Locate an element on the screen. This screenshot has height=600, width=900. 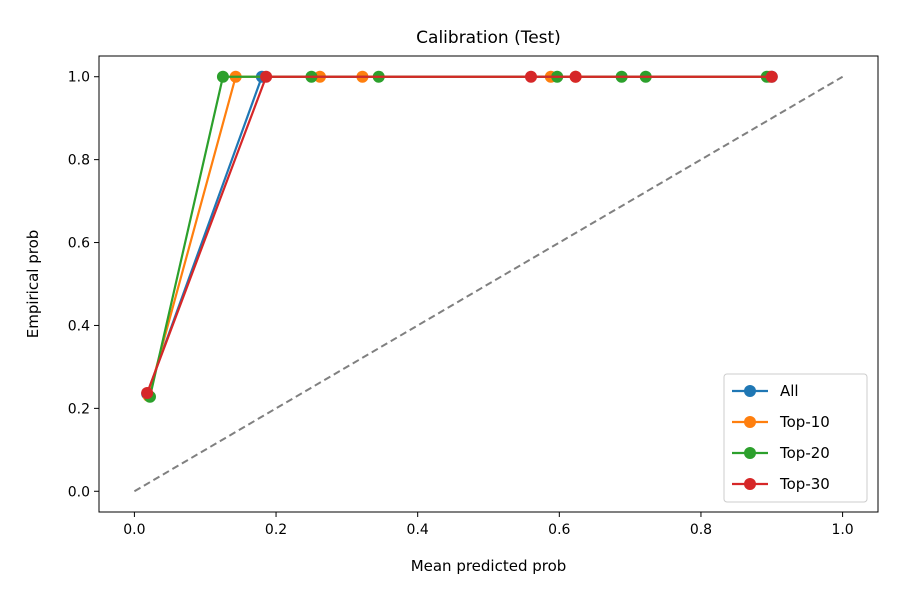
chart-title: Calibration (Test) is located at coordinates (488, 38).